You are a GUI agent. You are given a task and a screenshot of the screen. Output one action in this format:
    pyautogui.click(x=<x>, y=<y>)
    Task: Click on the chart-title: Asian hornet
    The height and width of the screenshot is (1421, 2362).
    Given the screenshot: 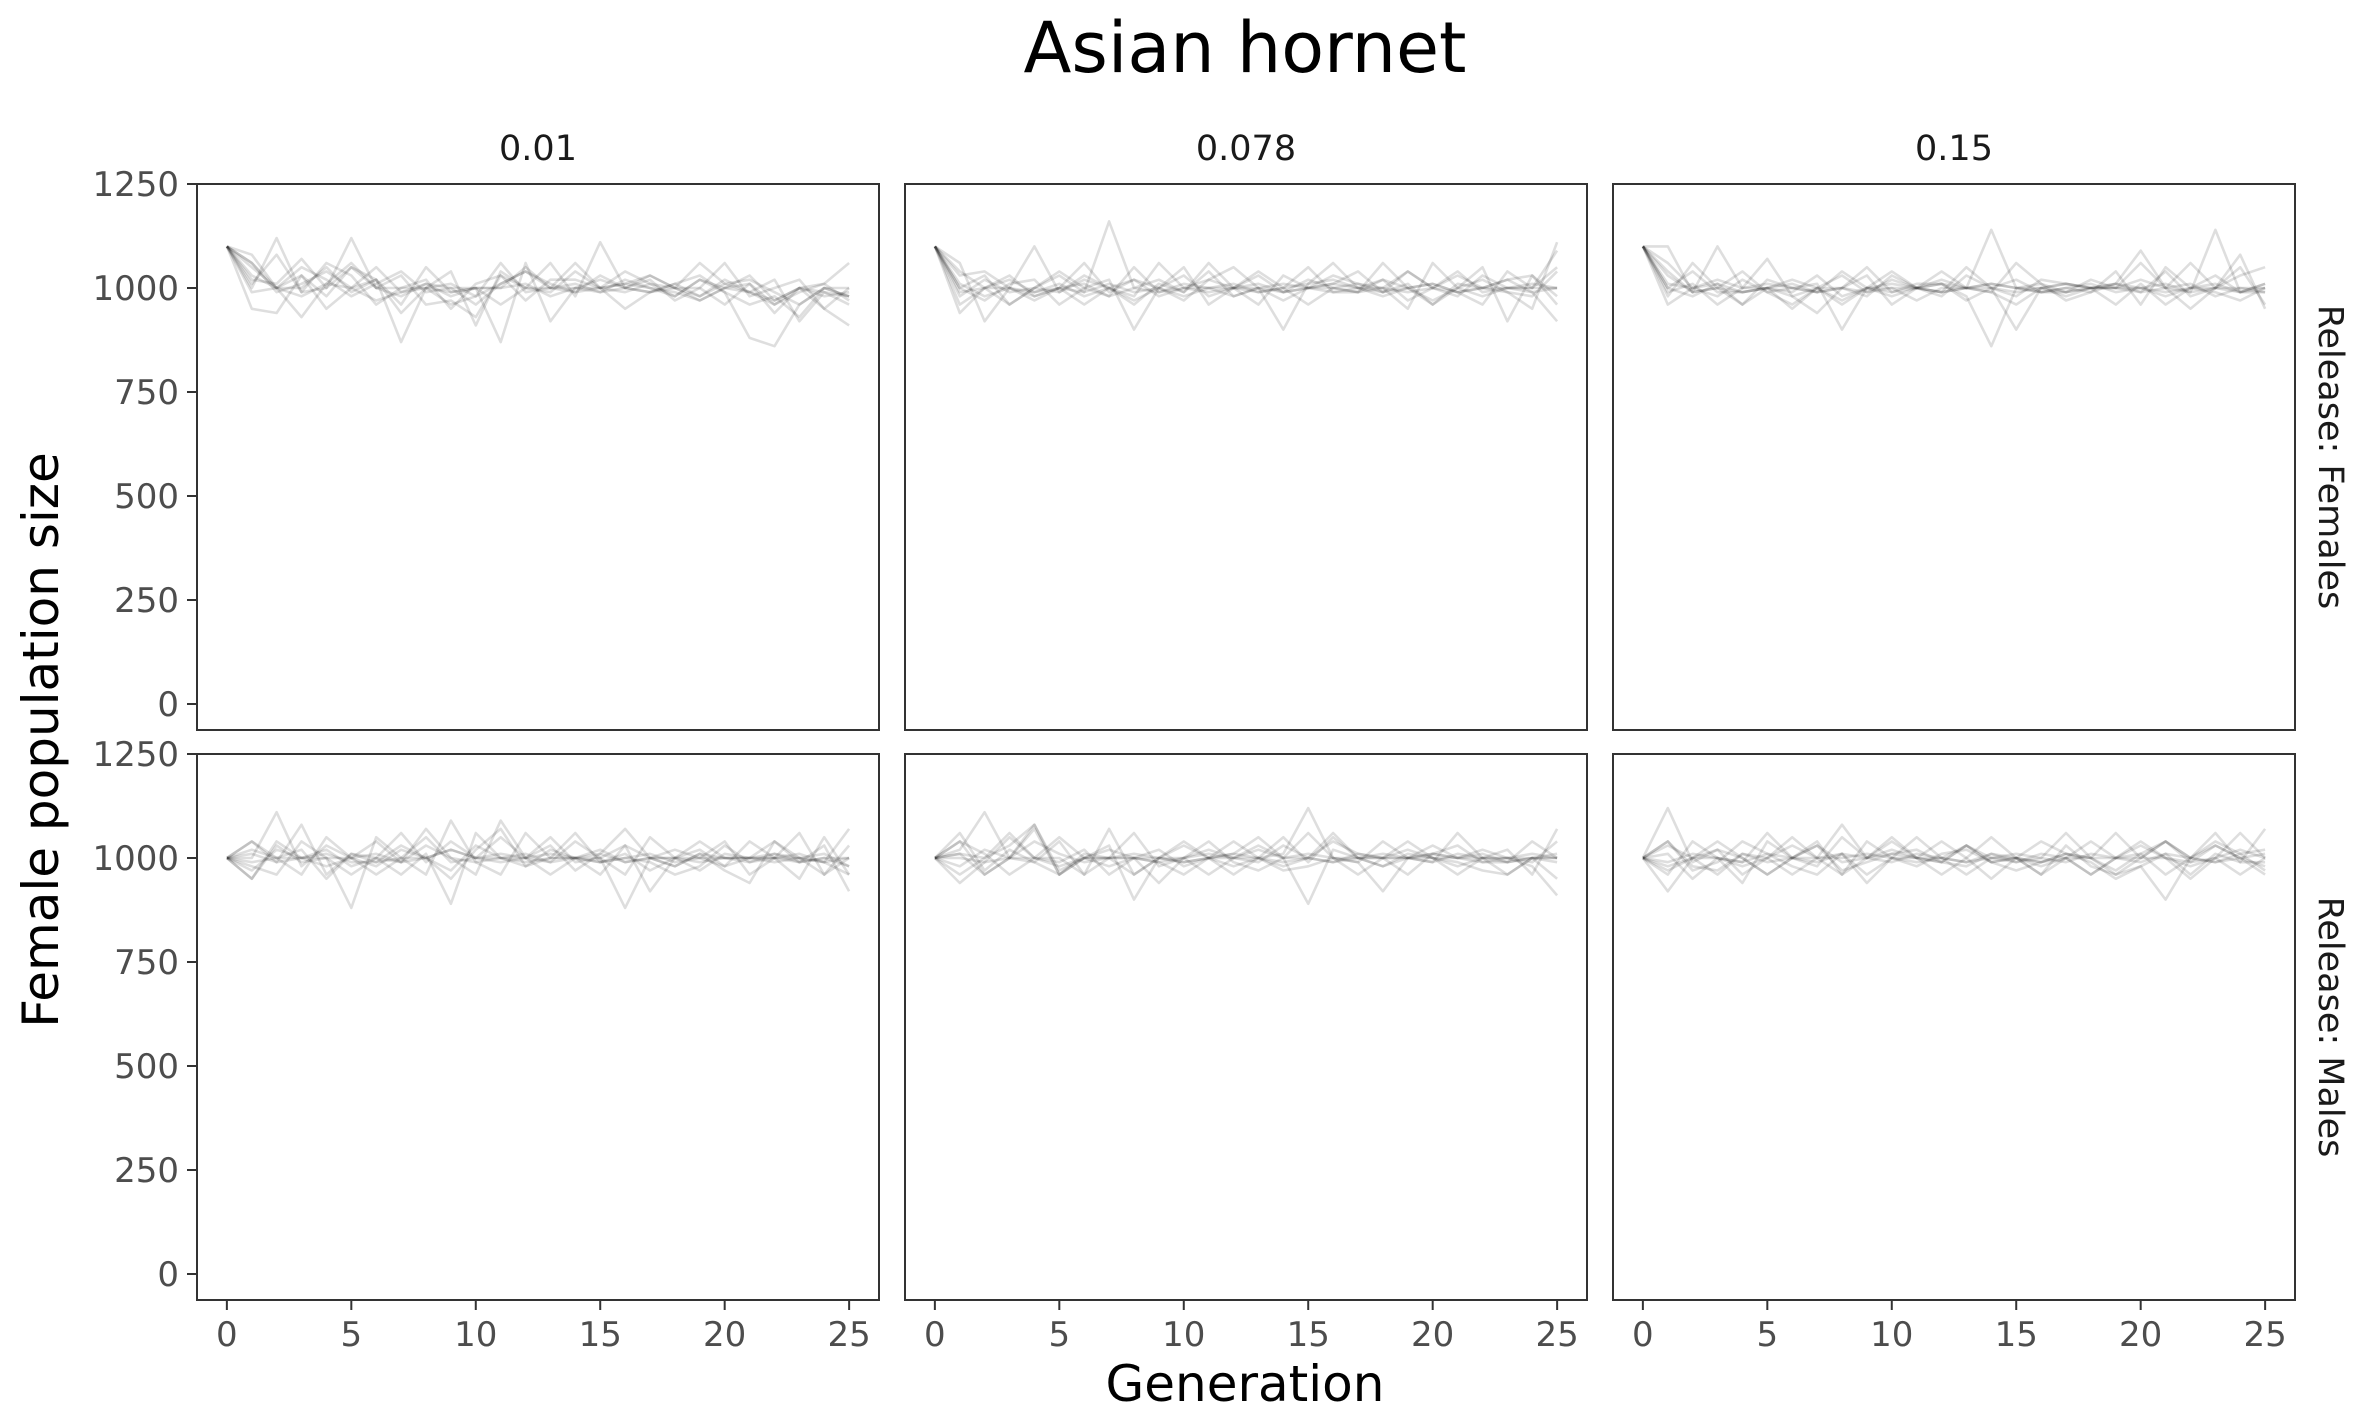 What is the action you would take?
    pyautogui.click(x=1245, y=48)
    